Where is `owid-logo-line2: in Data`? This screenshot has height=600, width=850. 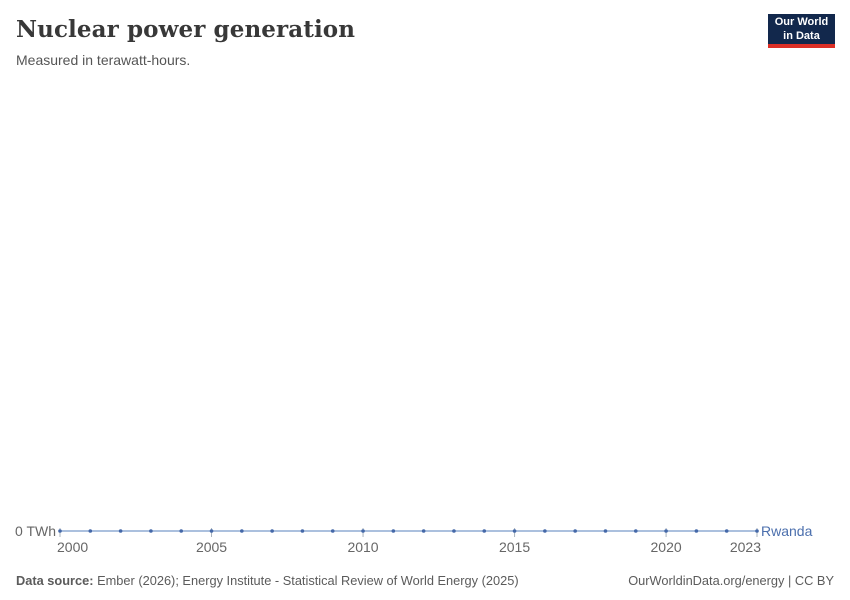
owid-logo-line2: in Data is located at coordinates (801, 36).